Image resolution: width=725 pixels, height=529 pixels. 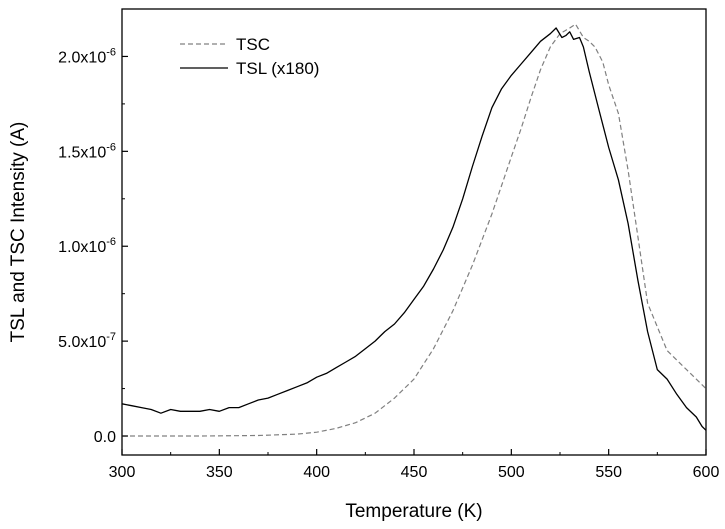 What do you see at coordinates (249, 56) in the screenshot?
I see `legend: TSC TSL (x180)` at bounding box center [249, 56].